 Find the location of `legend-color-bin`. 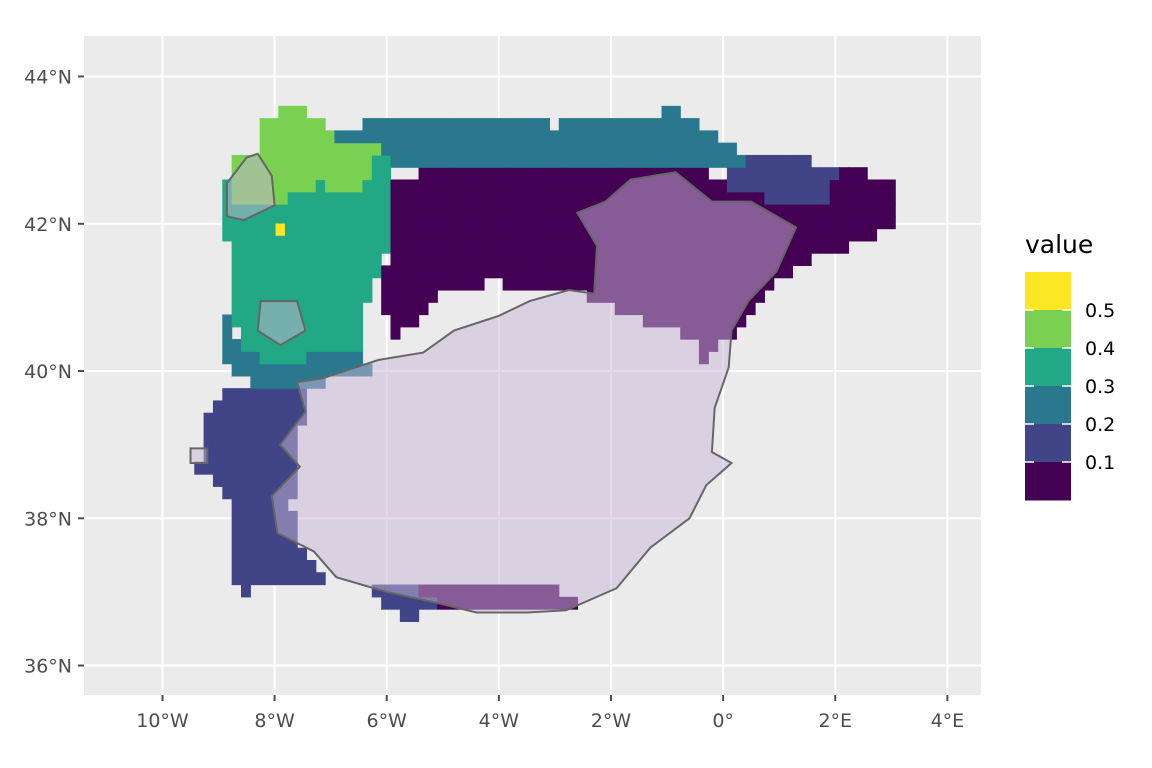

legend-color-bin is located at coordinates (1048, 481).